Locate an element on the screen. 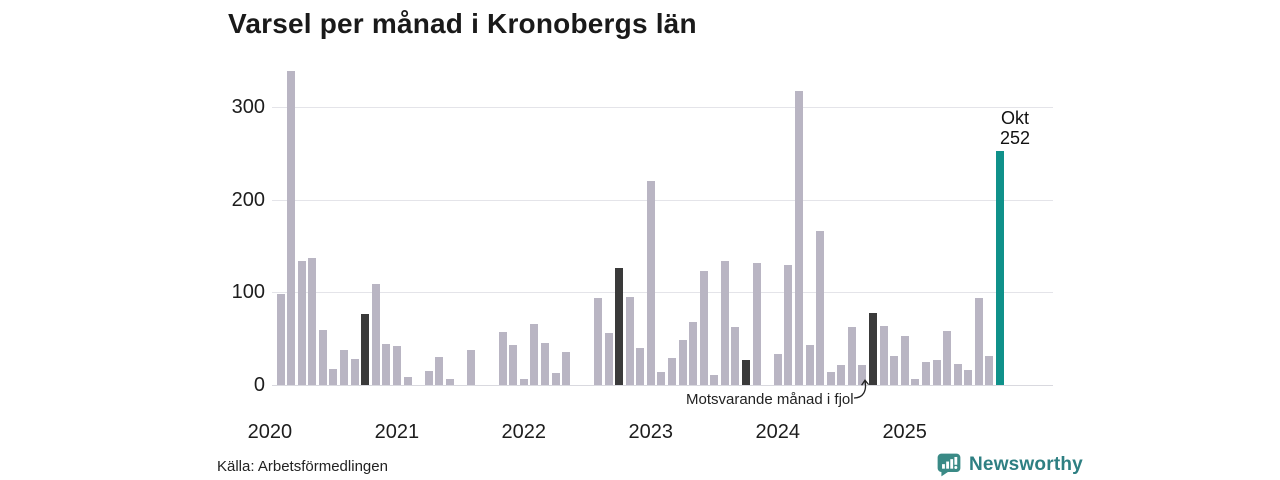  fjol-annotation-text: Motsvarande månad i fjol is located at coordinates (770, 399).